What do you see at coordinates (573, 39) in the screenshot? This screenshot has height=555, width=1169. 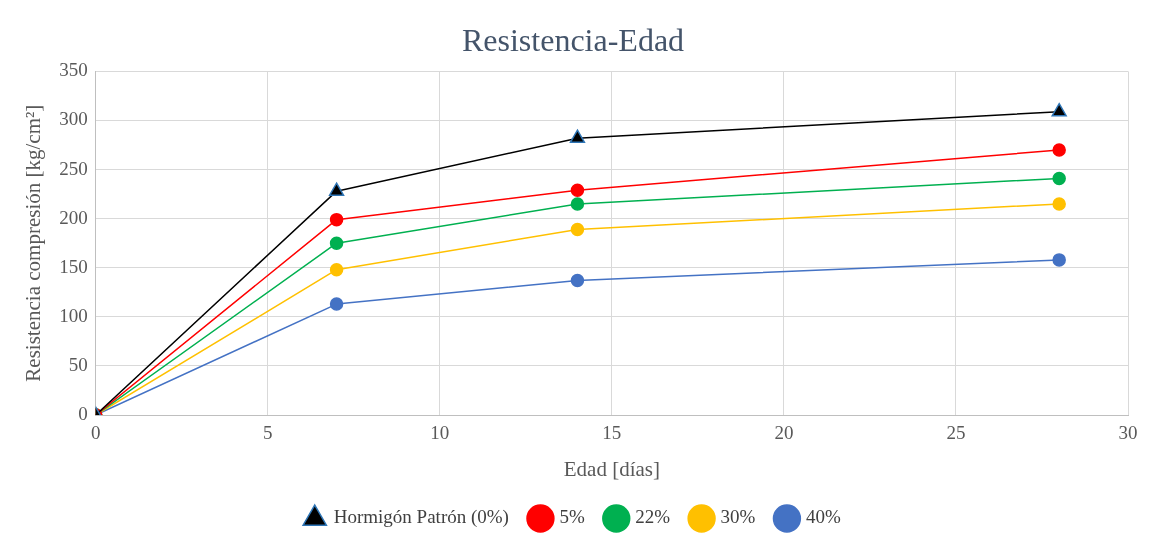 I see `chart-title: Resistencia-Edad` at bounding box center [573, 39].